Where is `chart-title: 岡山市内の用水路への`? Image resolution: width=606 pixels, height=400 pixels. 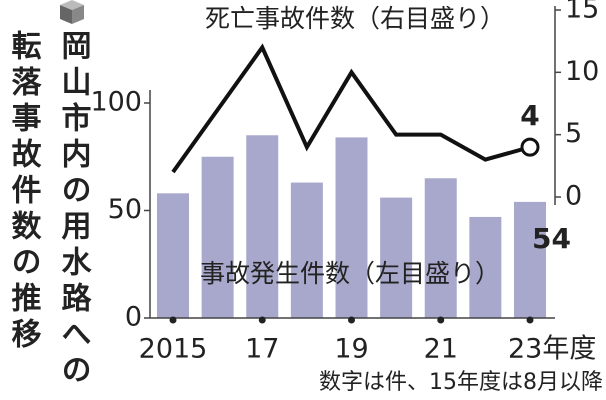
chart-title: 岡山市内の用水路への is located at coordinates (74, 210).